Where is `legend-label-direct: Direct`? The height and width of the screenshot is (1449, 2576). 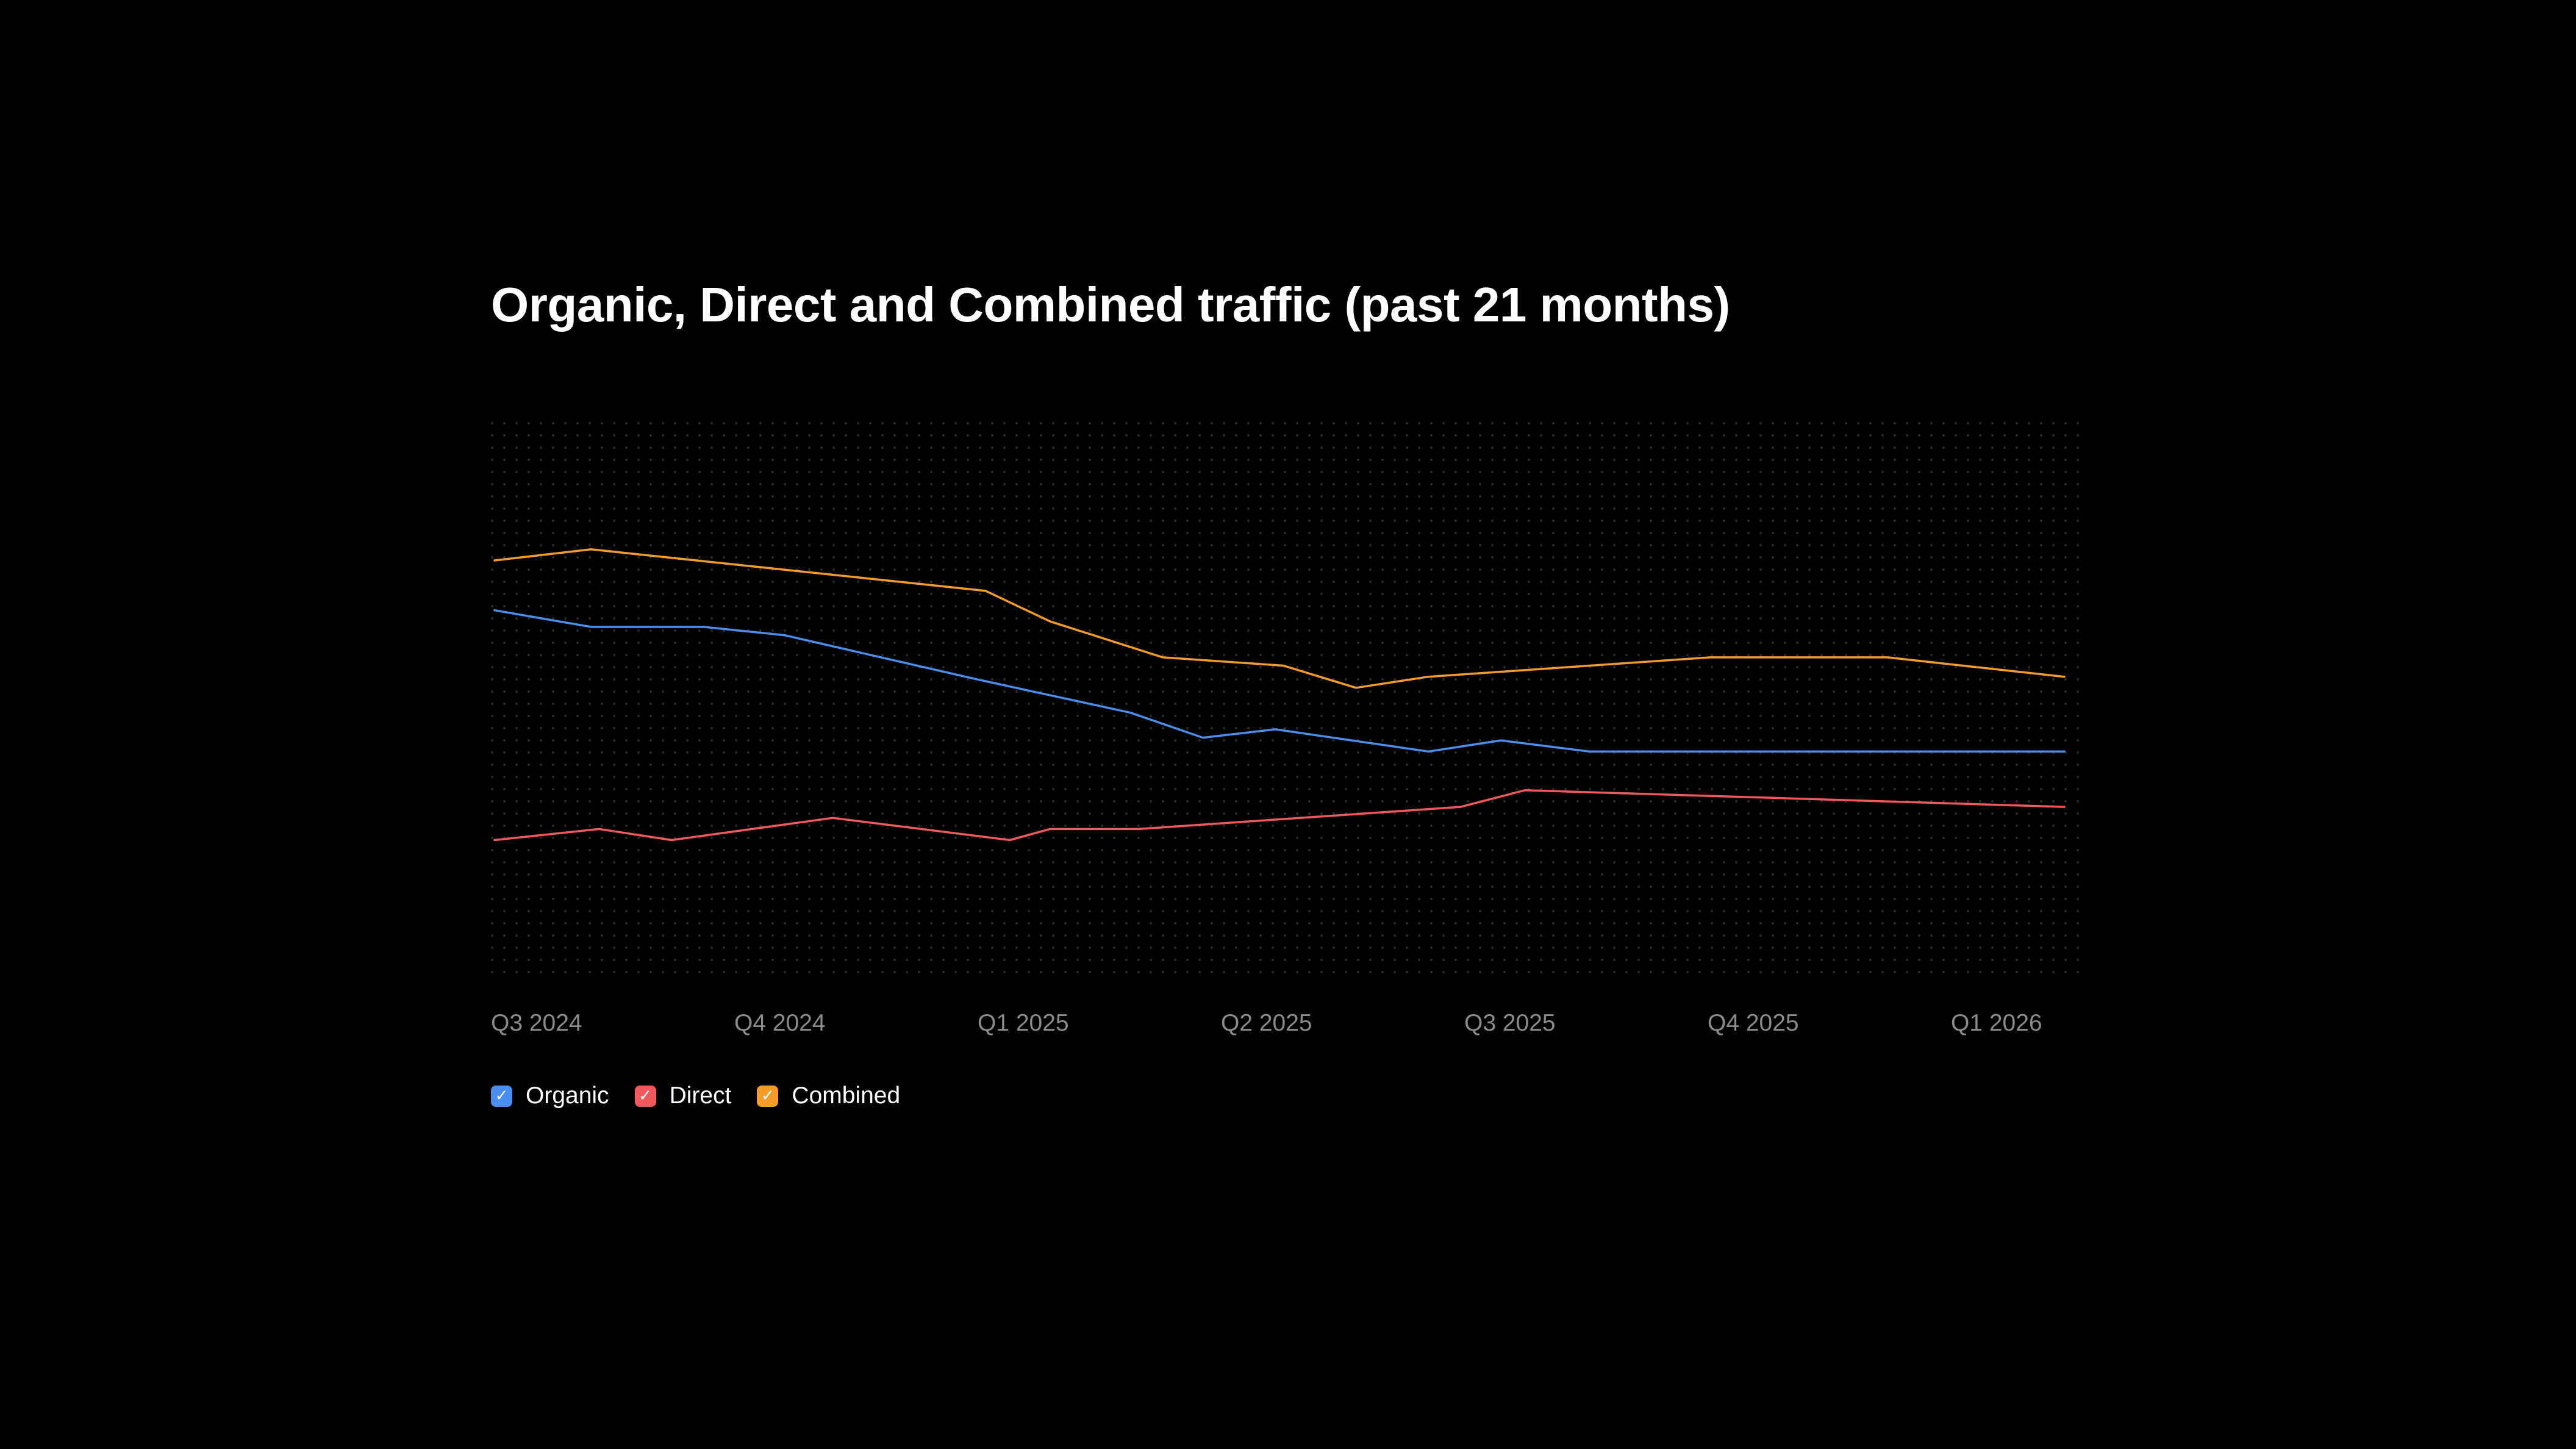 legend-label-direct: Direct is located at coordinates (700, 1095).